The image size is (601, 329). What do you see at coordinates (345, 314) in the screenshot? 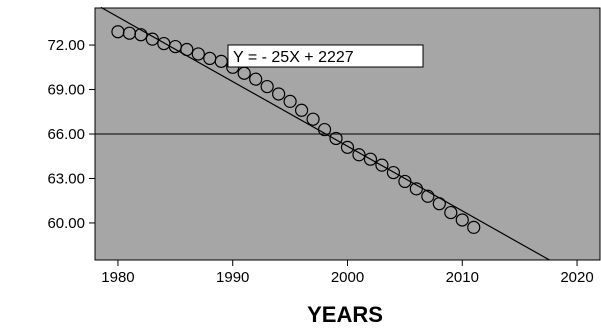
I see `x-axis-label: YEARS` at bounding box center [345, 314].